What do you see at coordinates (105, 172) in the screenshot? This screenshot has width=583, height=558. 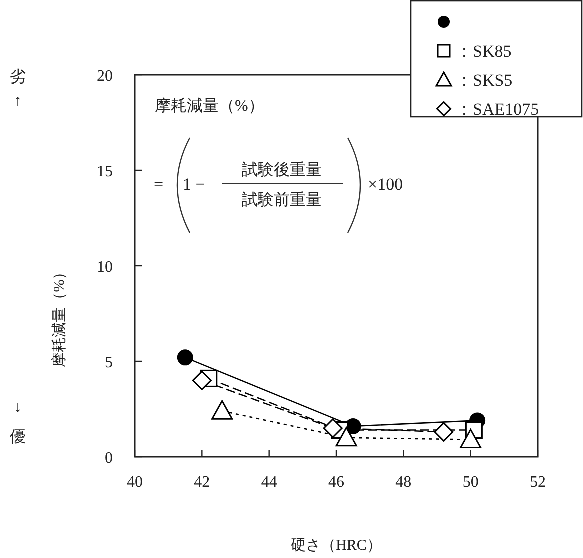 I see `y-tick-label: 15` at bounding box center [105, 172].